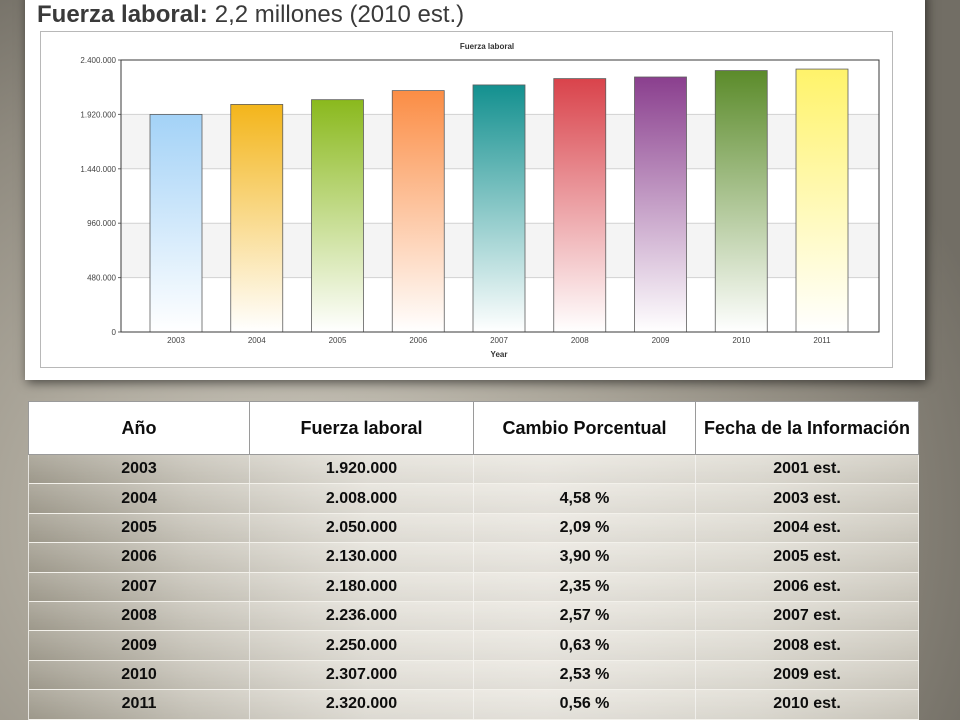 This screenshot has height=720, width=960. I want to click on y-tick-label-0: 0, so click(114, 332).